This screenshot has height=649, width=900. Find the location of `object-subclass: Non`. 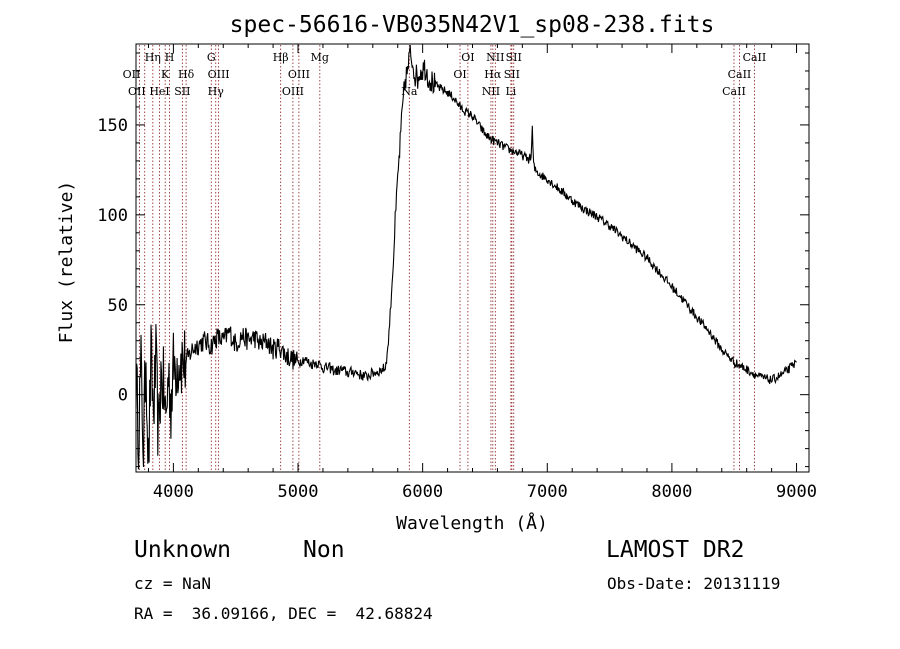

object-subclass: Non is located at coordinates (324, 550).